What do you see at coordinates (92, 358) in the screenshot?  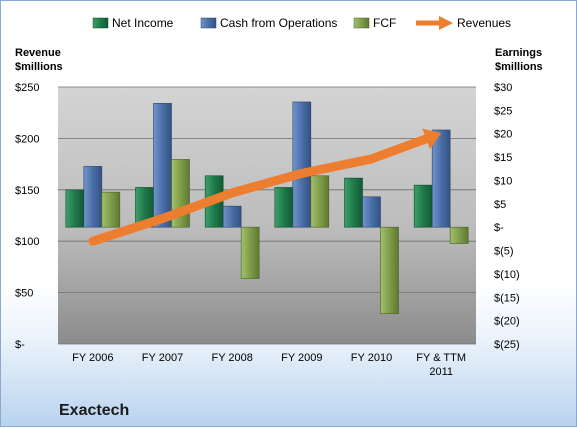 I see `category-label: FY 2006` at bounding box center [92, 358].